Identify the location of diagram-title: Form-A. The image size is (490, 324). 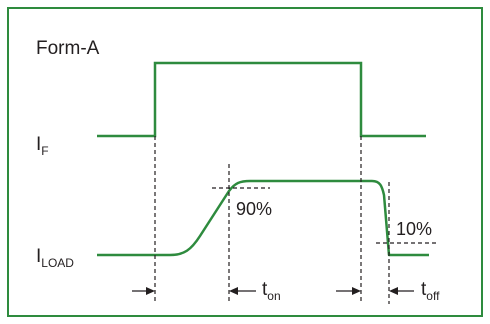
(68, 48).